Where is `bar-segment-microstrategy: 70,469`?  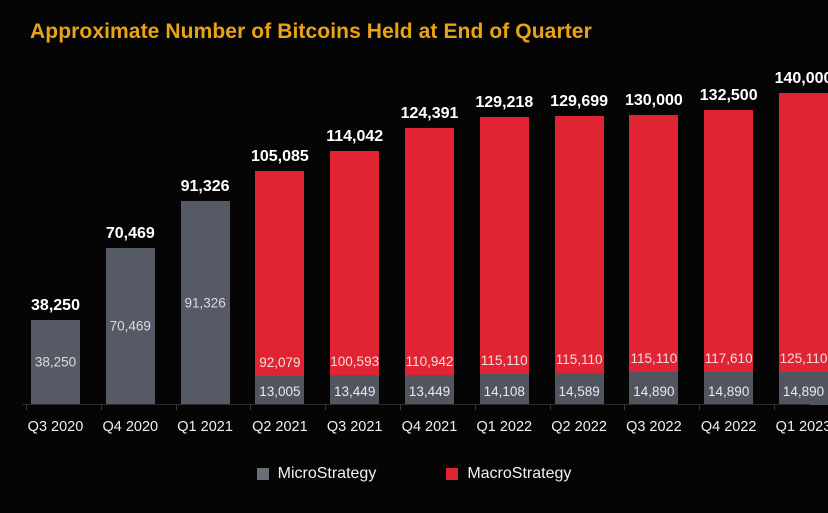
bar-segment-microstrategy: 70,469 is located at coordinates (130, 326).